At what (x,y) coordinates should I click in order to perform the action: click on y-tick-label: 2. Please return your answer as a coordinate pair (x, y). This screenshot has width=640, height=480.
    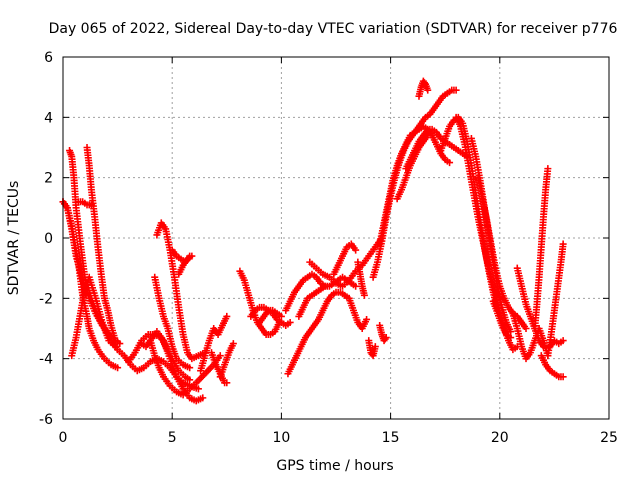
    Looking at the image, I should click on (48, 179).